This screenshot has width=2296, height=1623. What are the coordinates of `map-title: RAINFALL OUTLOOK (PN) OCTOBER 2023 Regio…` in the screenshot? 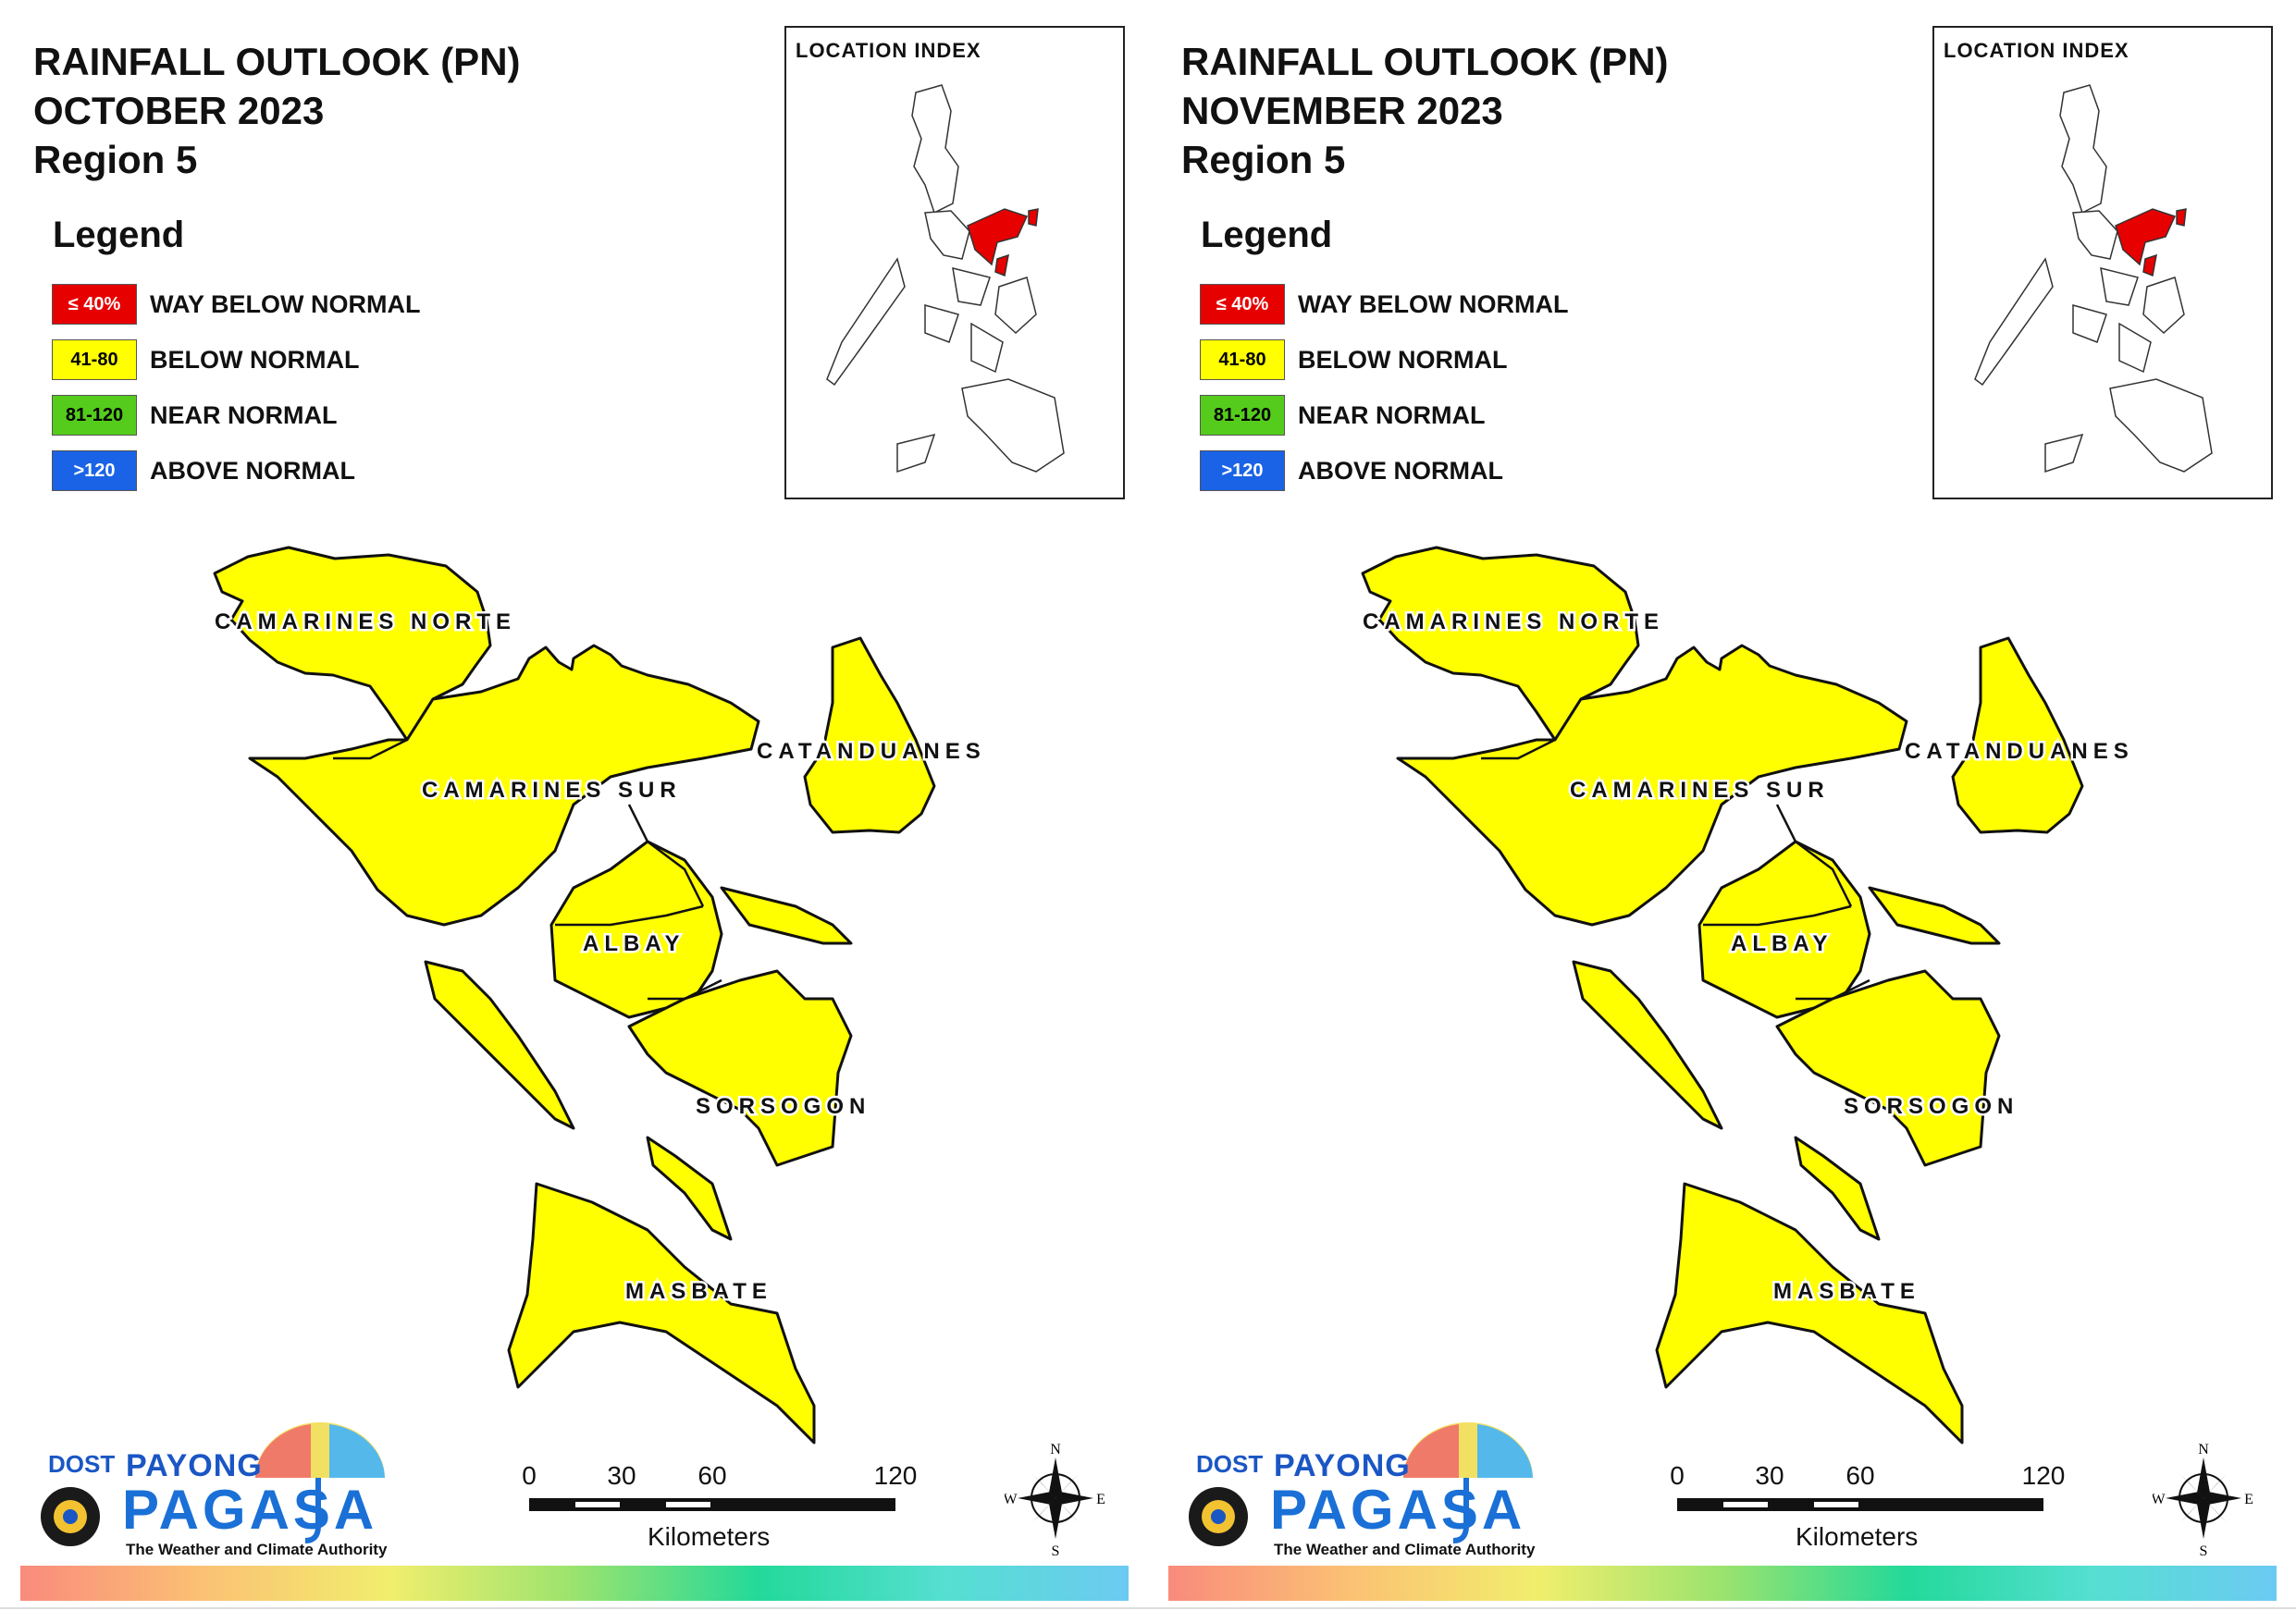 It's located at (277, 110).